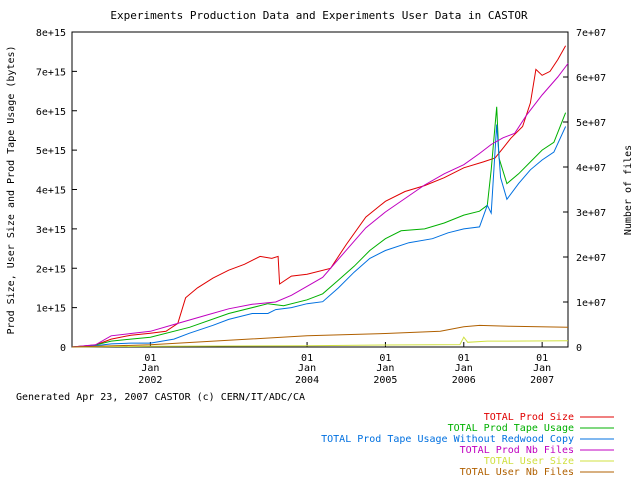 This screenshot has width=640, height=480. I want to click on x-tick-year: 2002, so click(150, 380).